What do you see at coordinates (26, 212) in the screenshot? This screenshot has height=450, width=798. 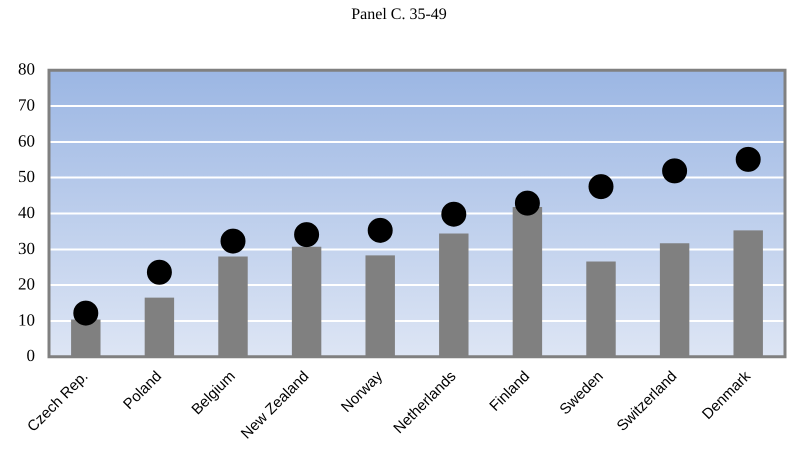 I see `y-tick-label: 40` at bounding box center [26, 212].